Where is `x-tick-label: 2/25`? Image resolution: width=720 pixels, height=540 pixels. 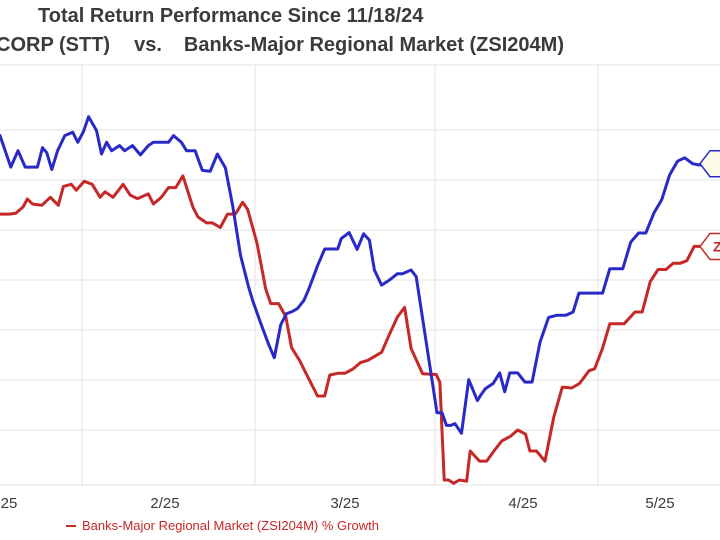 x-tick-label: 2/25 is located at coordinates (164, 503).